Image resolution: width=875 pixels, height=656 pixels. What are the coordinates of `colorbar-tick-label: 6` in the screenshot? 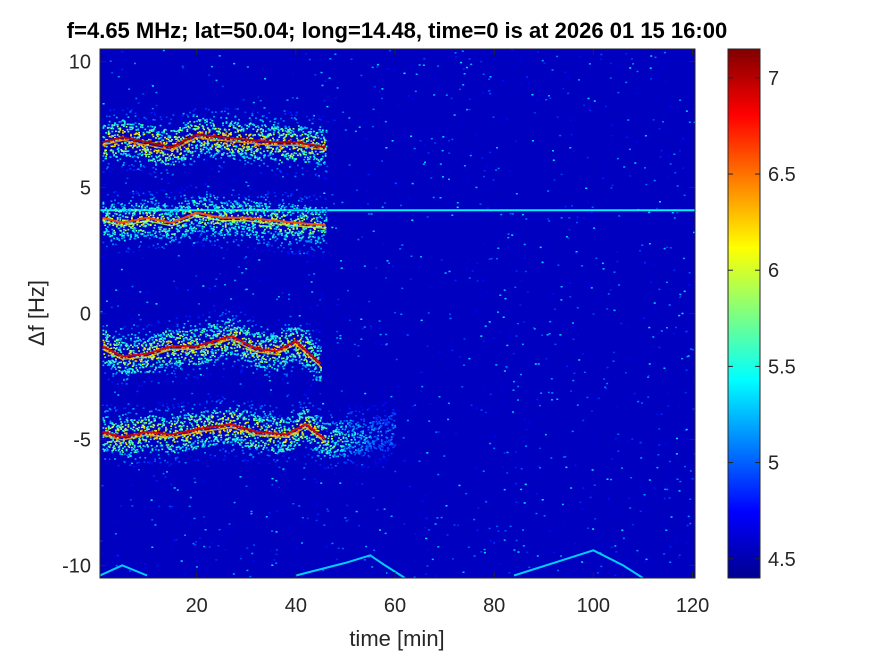 It's located at (773, 271).